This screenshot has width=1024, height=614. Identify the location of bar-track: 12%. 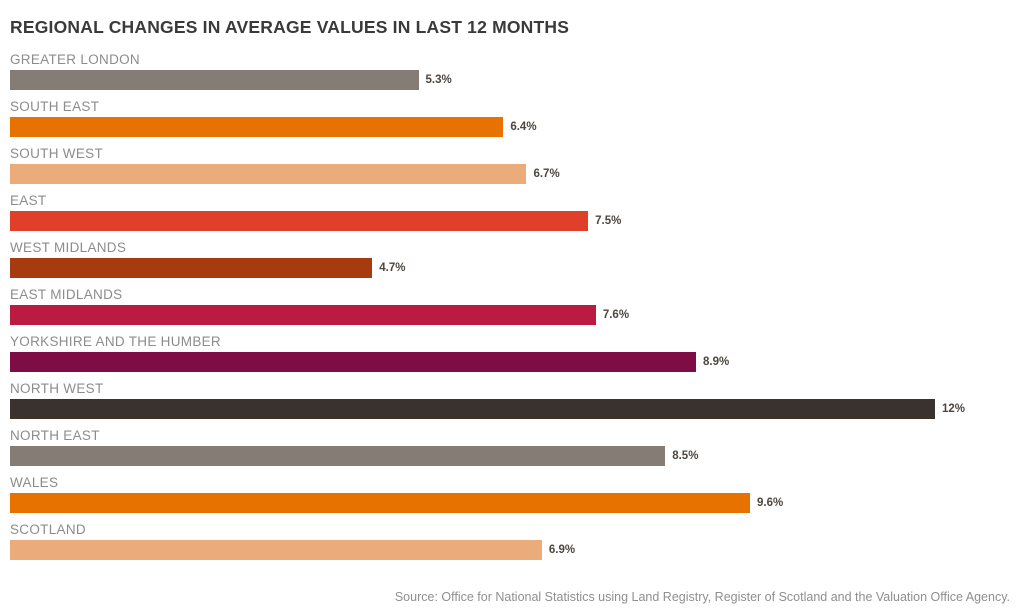
(512, 409).